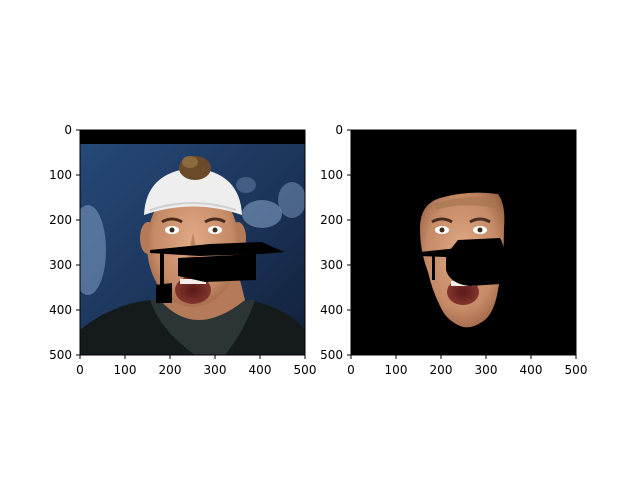 This screenshot has width=640, height=480. I want to click on right-y-tick-label: 400, so click(331, 310).